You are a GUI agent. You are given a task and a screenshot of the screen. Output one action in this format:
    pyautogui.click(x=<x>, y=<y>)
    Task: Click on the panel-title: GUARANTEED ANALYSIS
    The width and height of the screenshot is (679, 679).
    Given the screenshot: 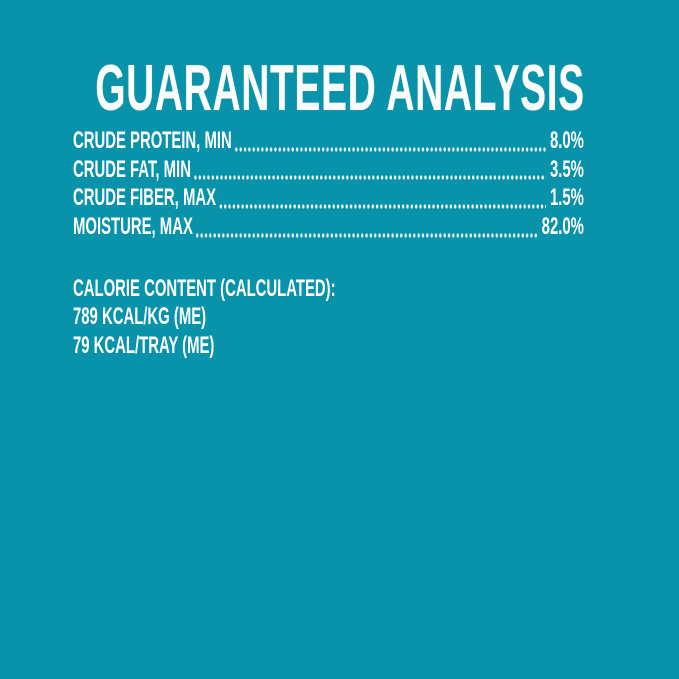 What is the action you would take?
    pyautogui.click(x=340, y=87)
    